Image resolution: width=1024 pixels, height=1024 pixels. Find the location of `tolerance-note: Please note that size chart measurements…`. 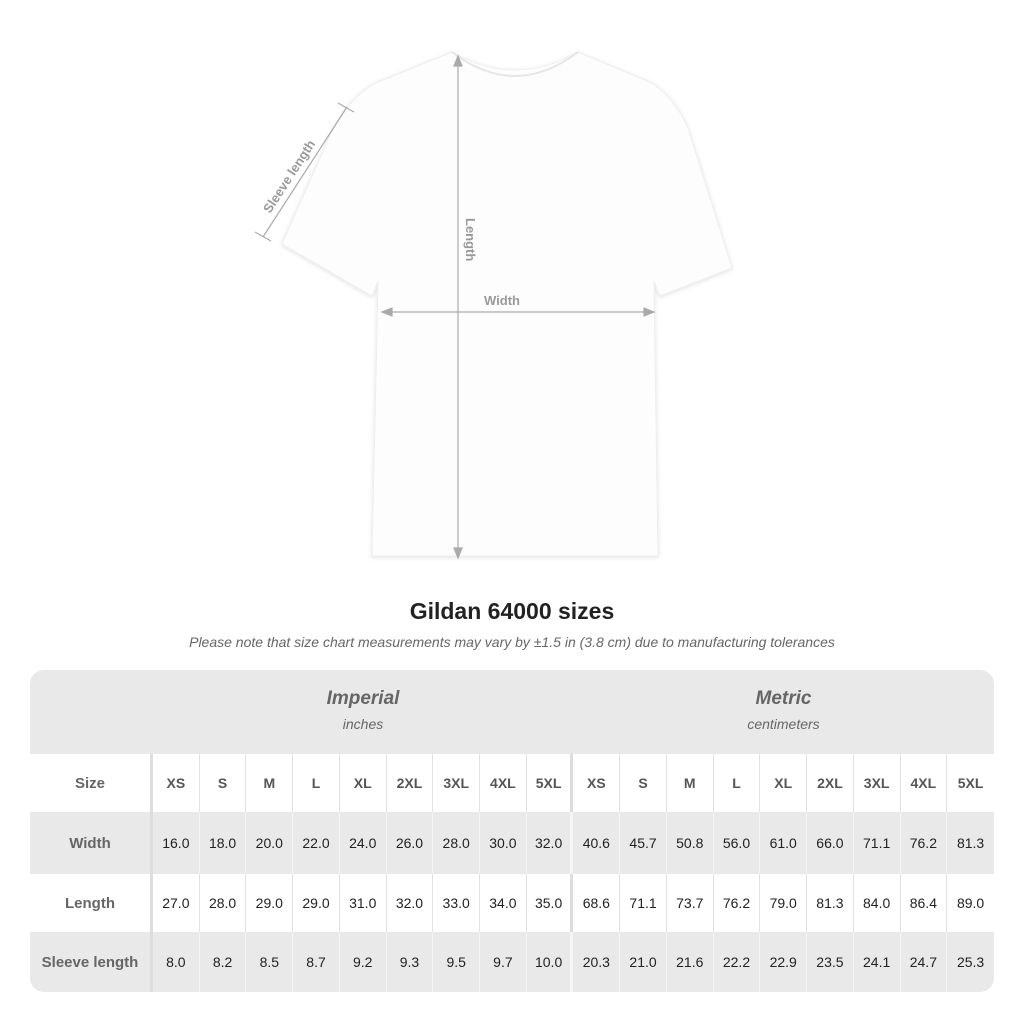

tolerance-note: Please note that size chart measurements… is located at coordinates (512, 642).